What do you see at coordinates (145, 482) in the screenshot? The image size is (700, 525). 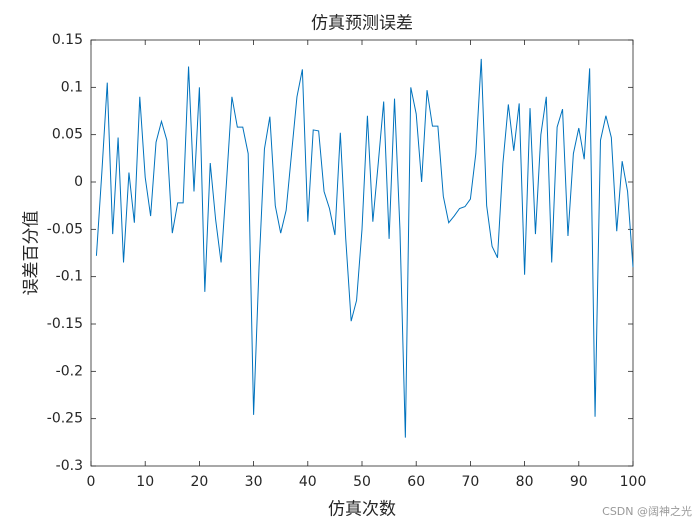 I see `x-tick-label: 10` at bounding box center [145, 482].